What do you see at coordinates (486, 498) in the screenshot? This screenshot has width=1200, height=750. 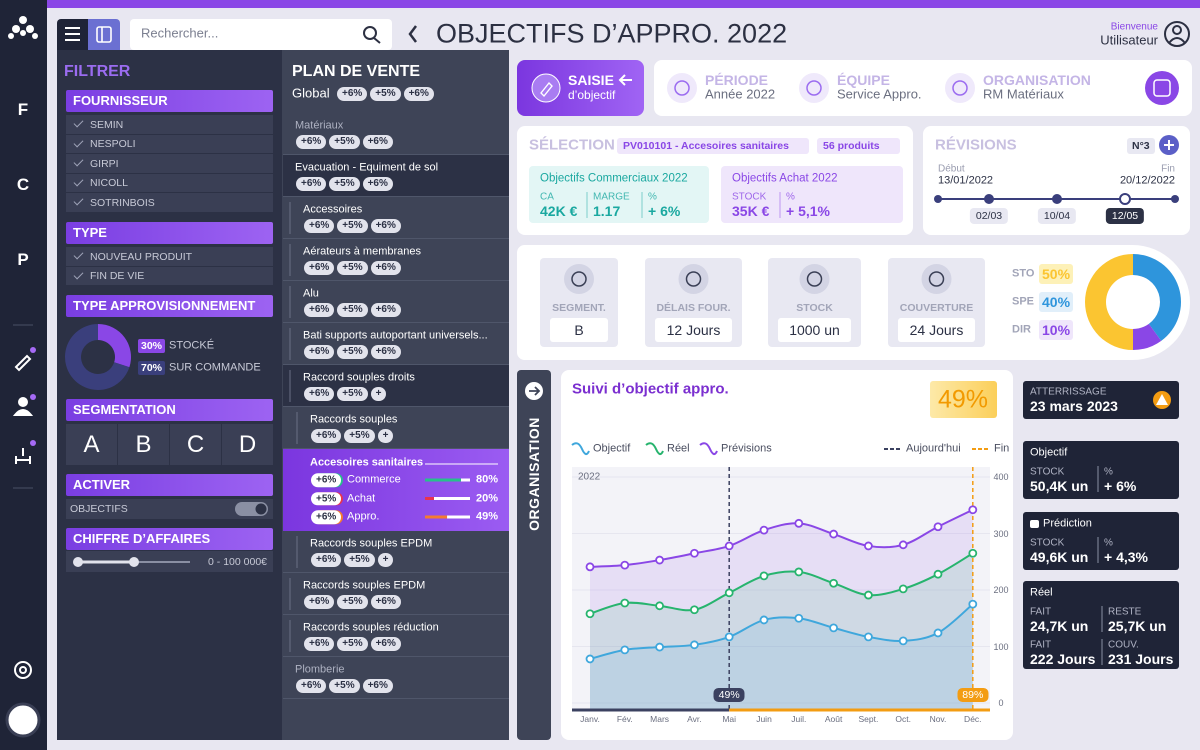 I see `detail-value: 20%` at bounding box center [486, 498].